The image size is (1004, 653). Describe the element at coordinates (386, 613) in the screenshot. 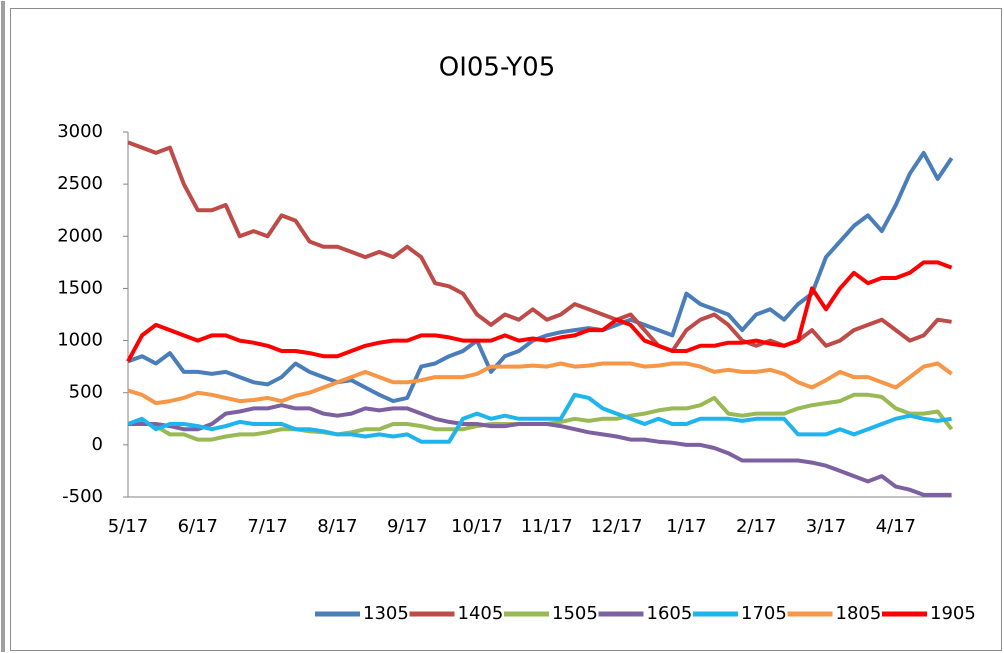

I see `legend-label: 1305` at that location.